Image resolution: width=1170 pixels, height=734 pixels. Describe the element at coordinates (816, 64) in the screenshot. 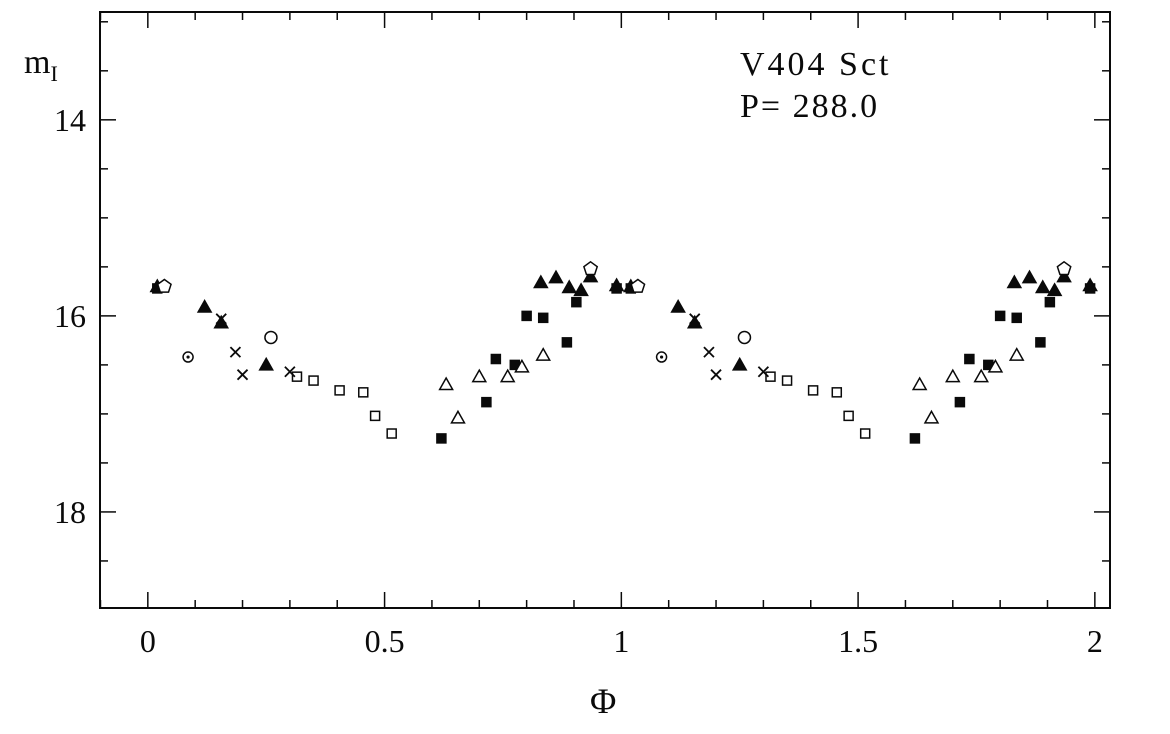

I see `star-name-label: V404 Sct` at that location.